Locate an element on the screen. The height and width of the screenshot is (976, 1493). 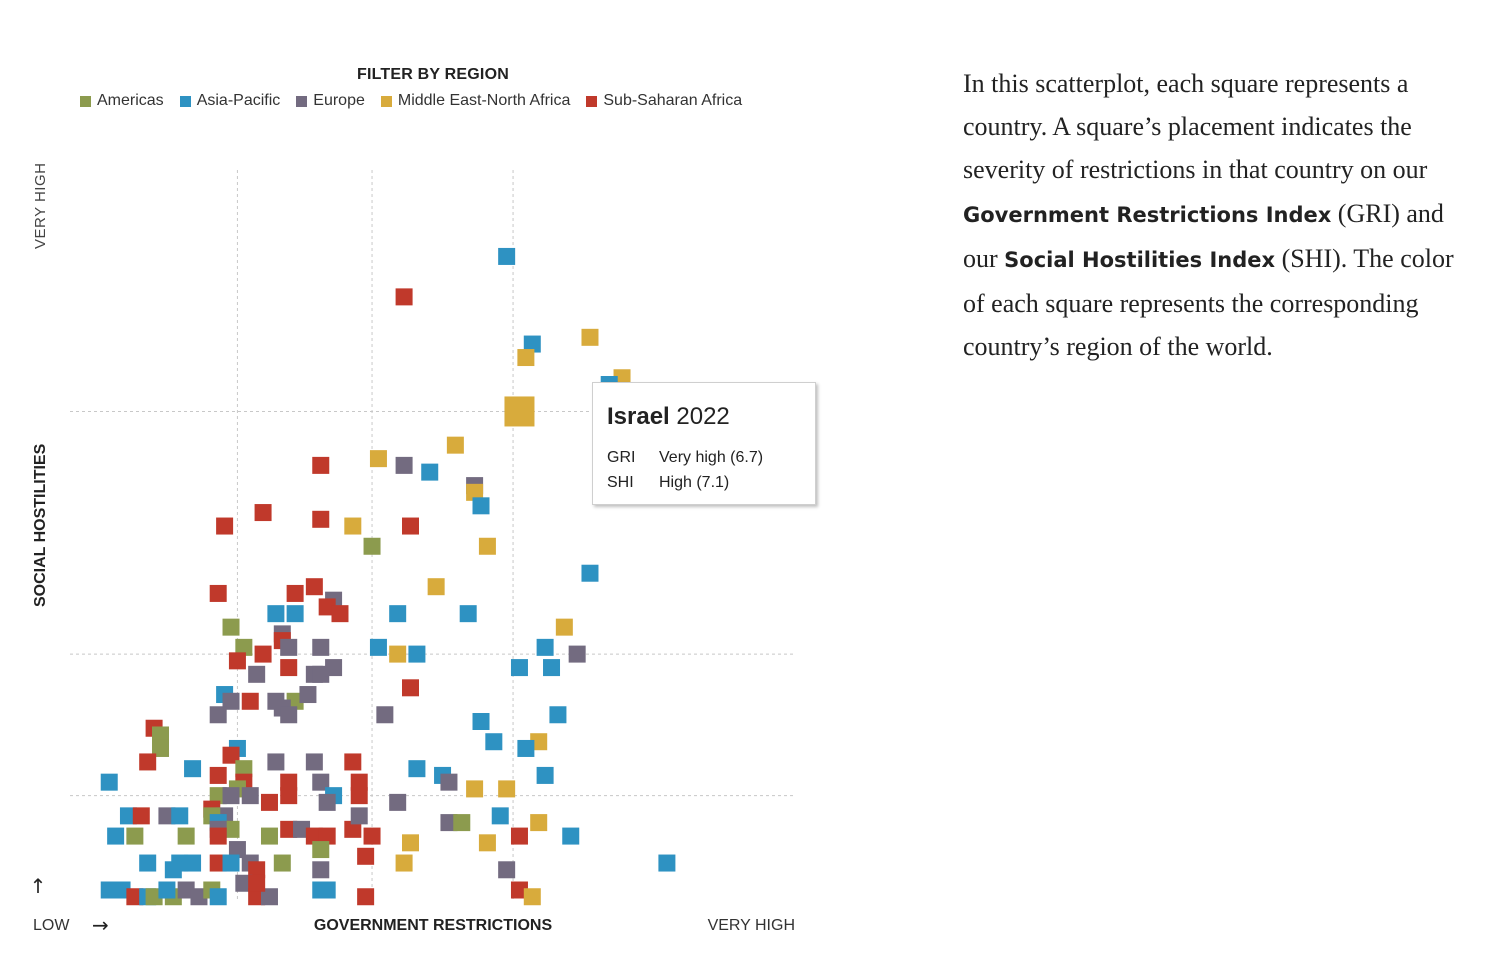
highlighted-country-square is located at coordinates (519, 411).